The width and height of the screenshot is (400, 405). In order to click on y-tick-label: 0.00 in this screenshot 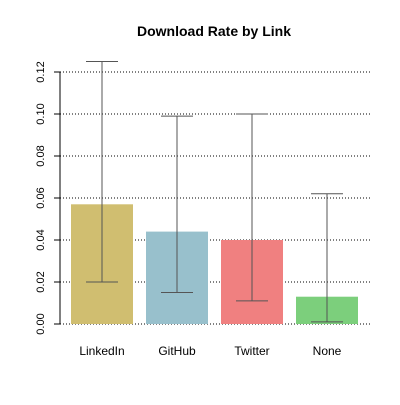, I will do `click(41, 323)`.